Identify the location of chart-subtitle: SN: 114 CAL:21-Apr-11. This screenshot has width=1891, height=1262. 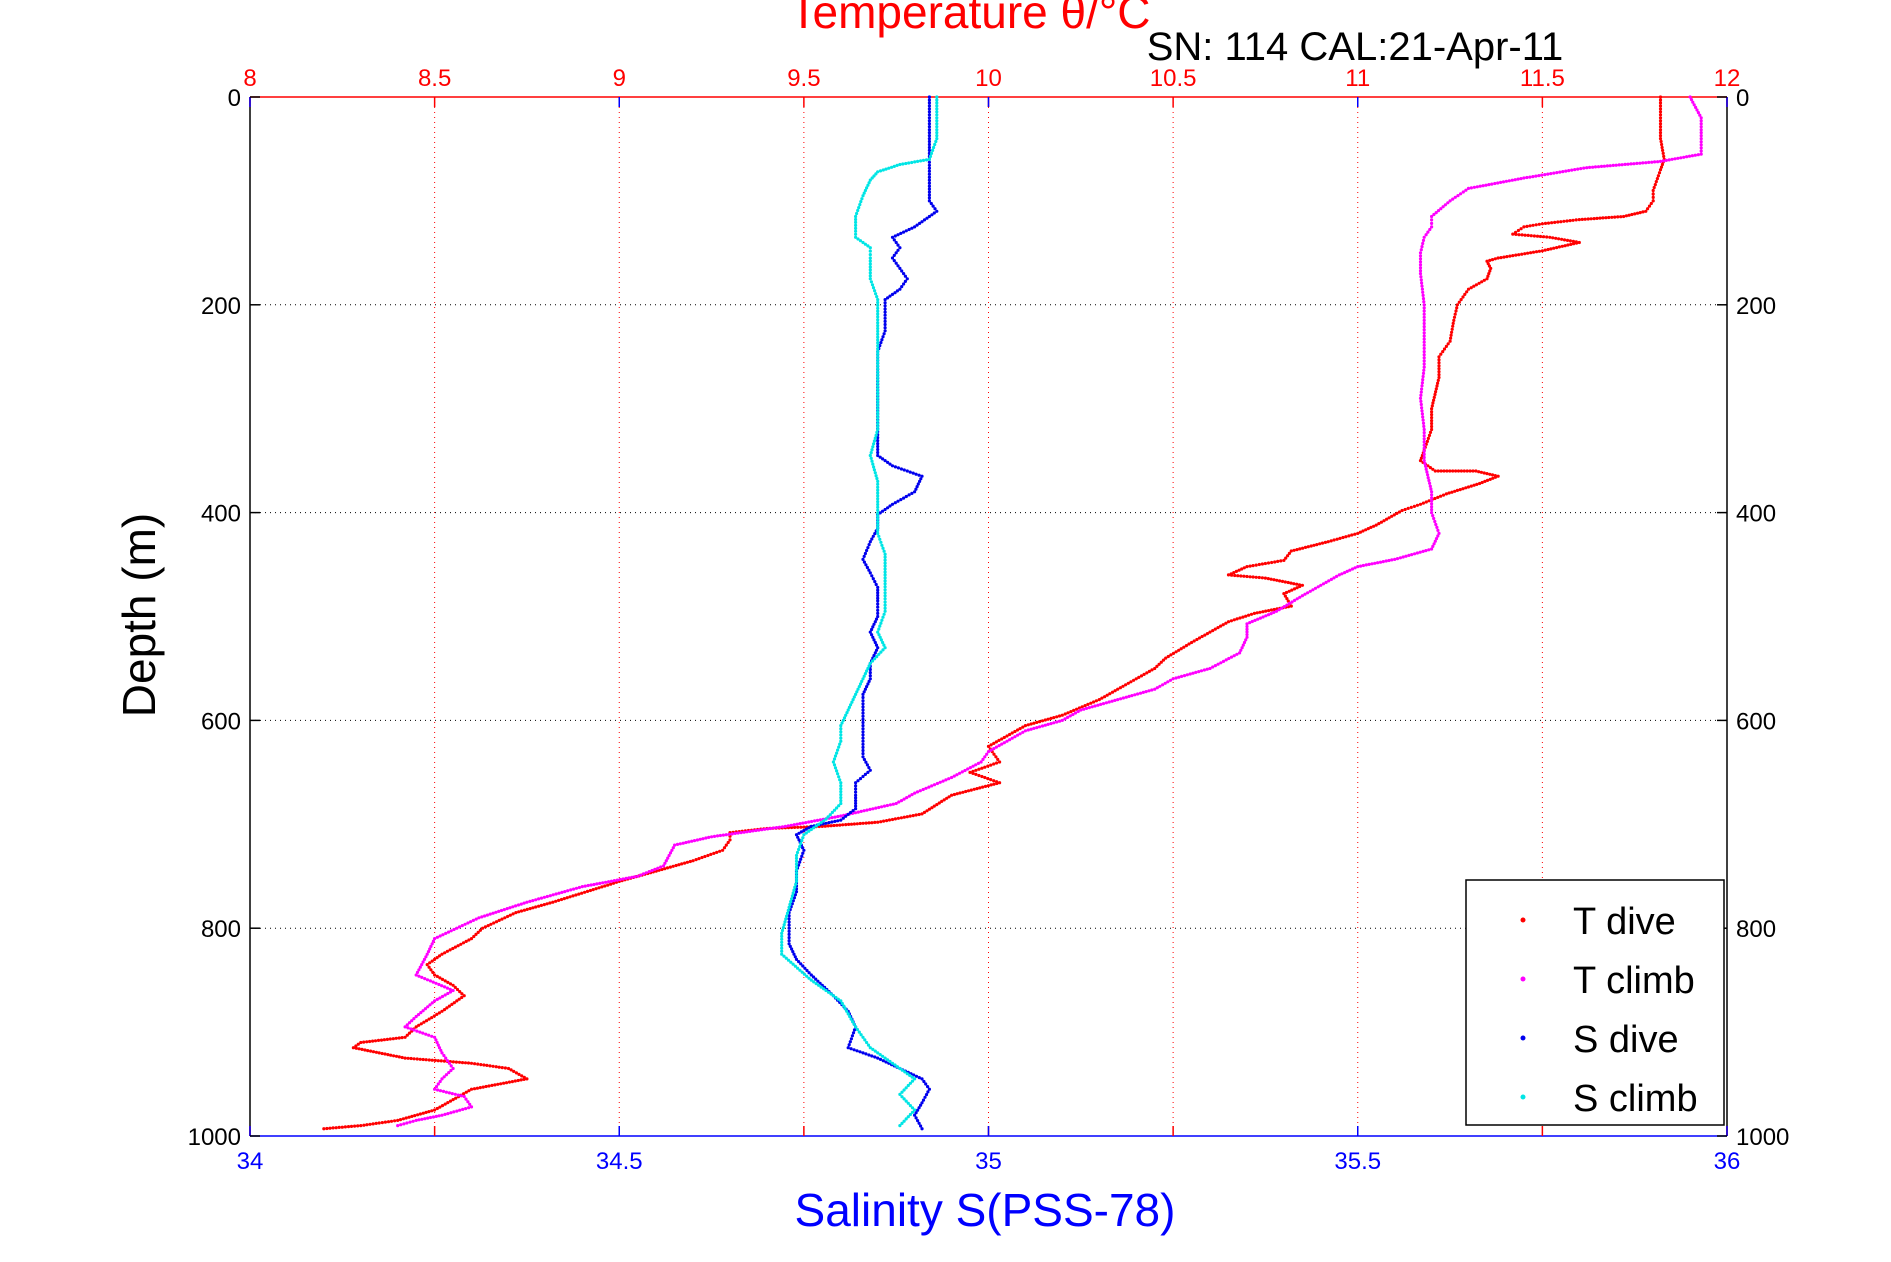
(1355, 47).